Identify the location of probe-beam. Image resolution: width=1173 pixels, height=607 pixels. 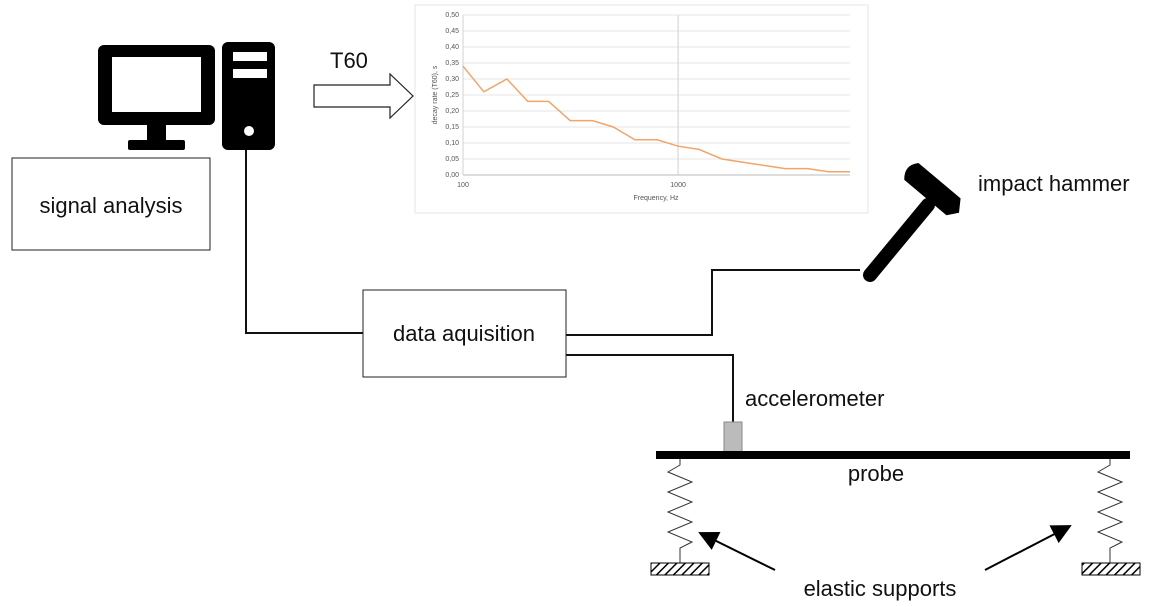
(893, 455).